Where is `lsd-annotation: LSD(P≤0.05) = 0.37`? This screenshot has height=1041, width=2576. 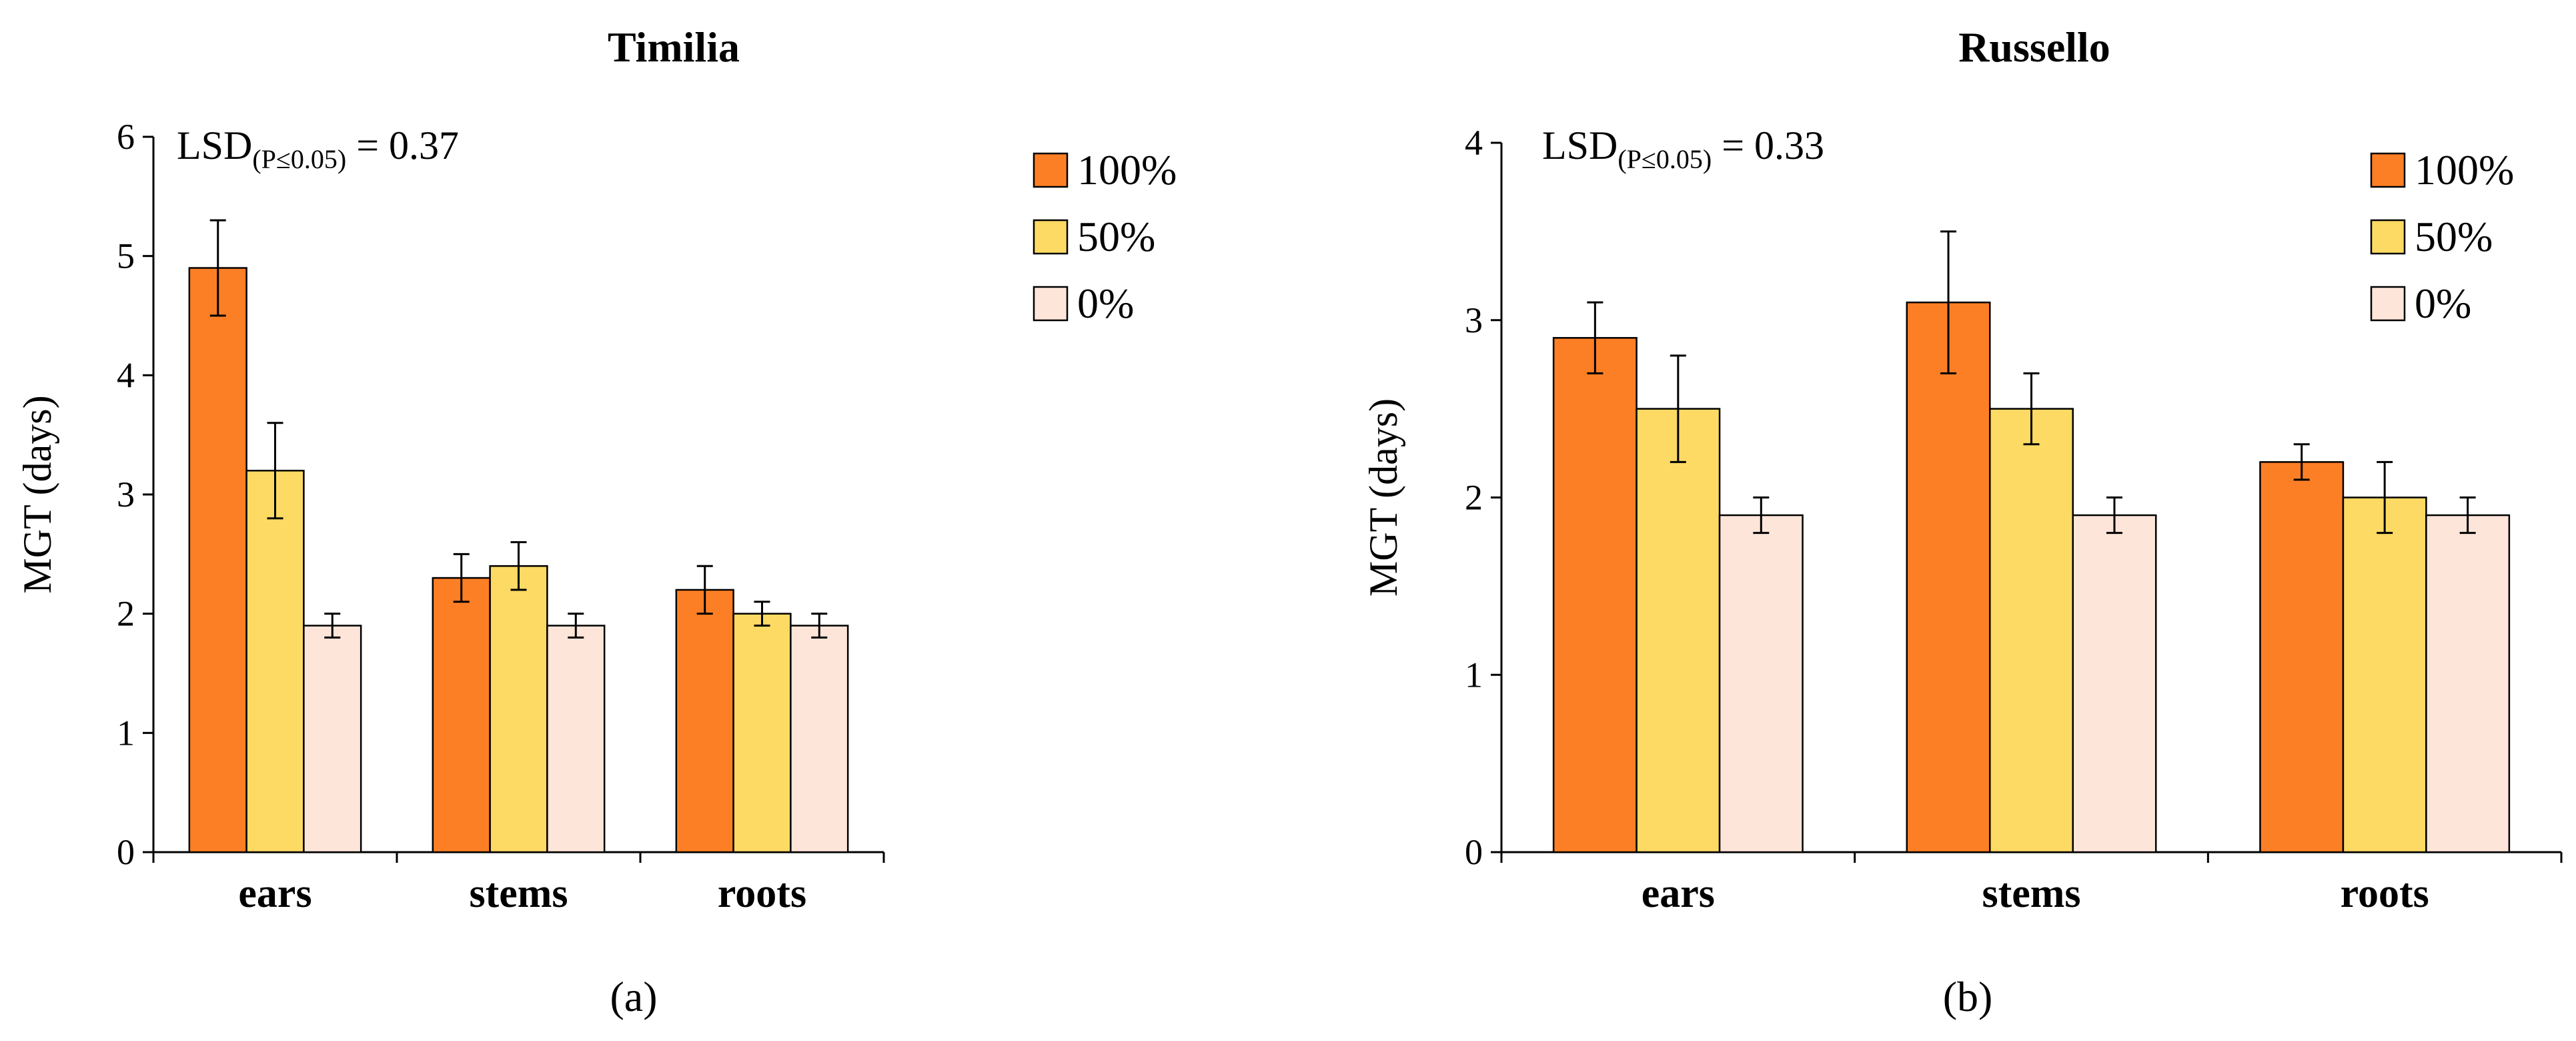
lsd-annotation: LSD(P≤0.05) = 0.37 is located at coordinates (318, 148).